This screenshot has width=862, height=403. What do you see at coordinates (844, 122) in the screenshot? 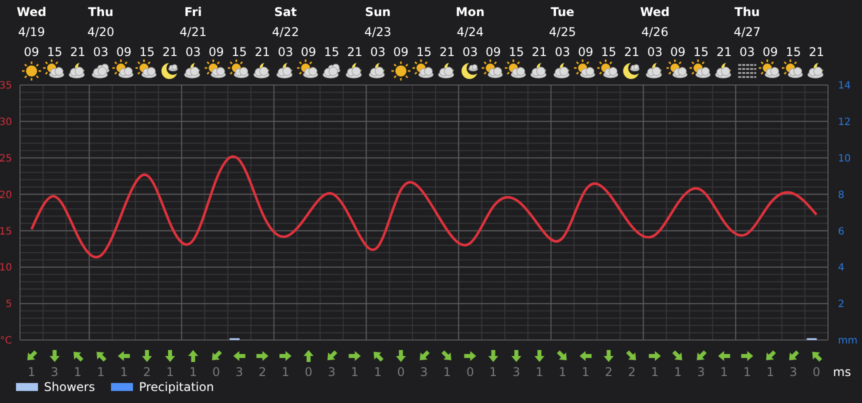
I see `y2-tick-label: 12` at bounding box center [844, 122].